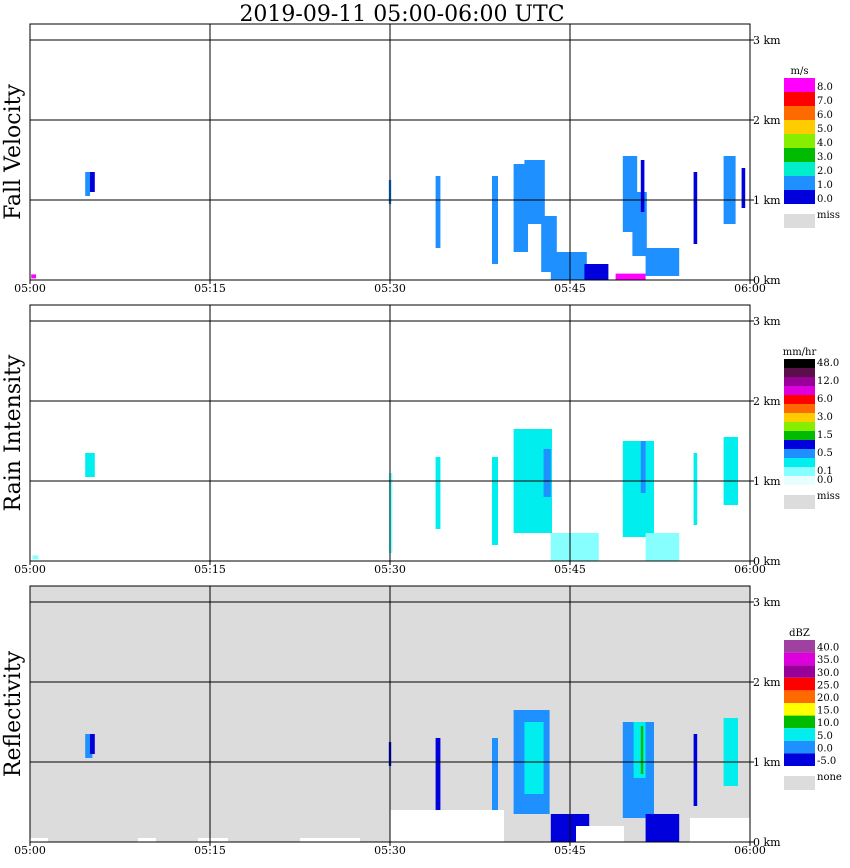 The width and height of the screenshot is (850, 868). I want to click on legend-unit: mm/hr, so click(800, 352).